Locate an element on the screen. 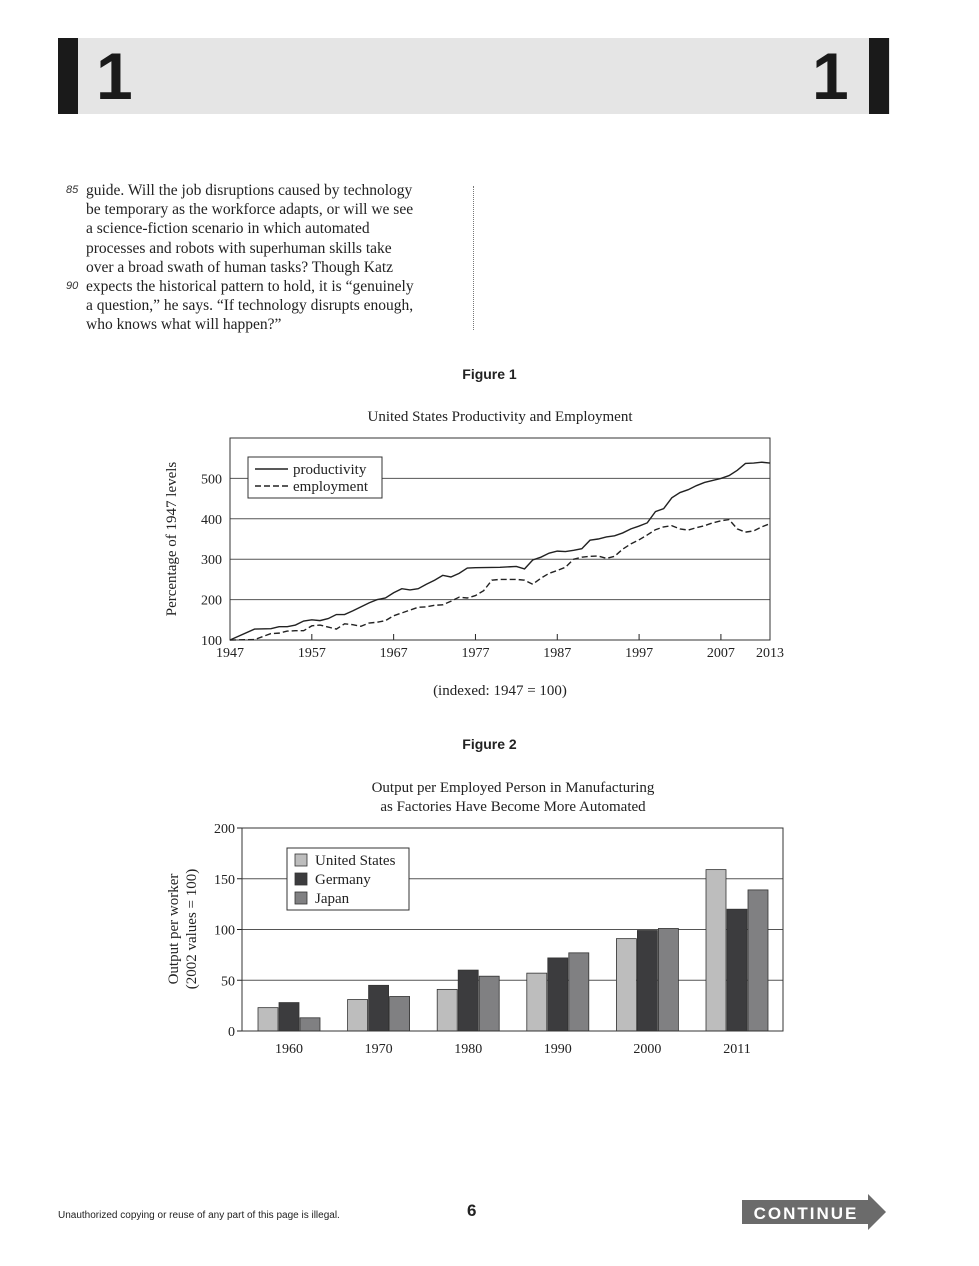 This screenshot has height=1266, width=979. line-number: 90 is located at coordinates (72, 285).